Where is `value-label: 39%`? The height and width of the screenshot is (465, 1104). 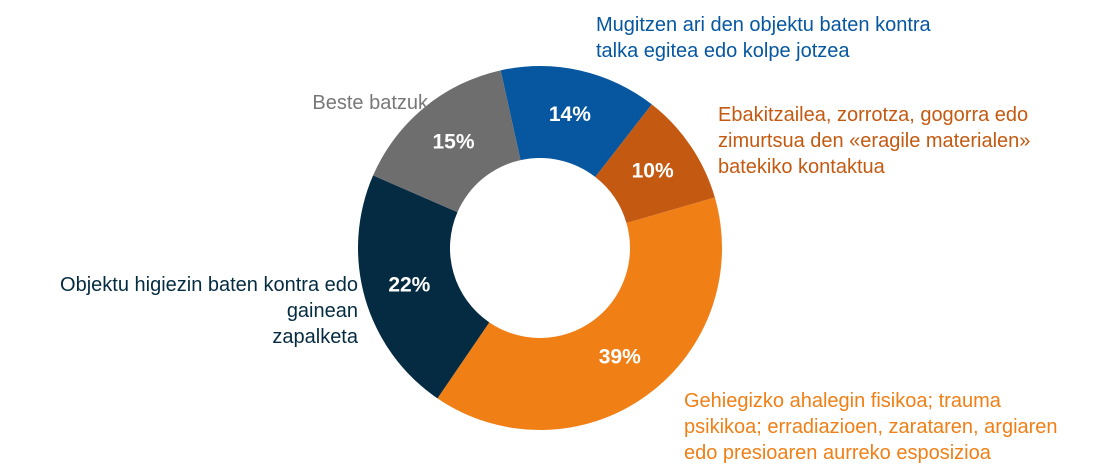 value-label: 39% is located at coordinates (620, 357).